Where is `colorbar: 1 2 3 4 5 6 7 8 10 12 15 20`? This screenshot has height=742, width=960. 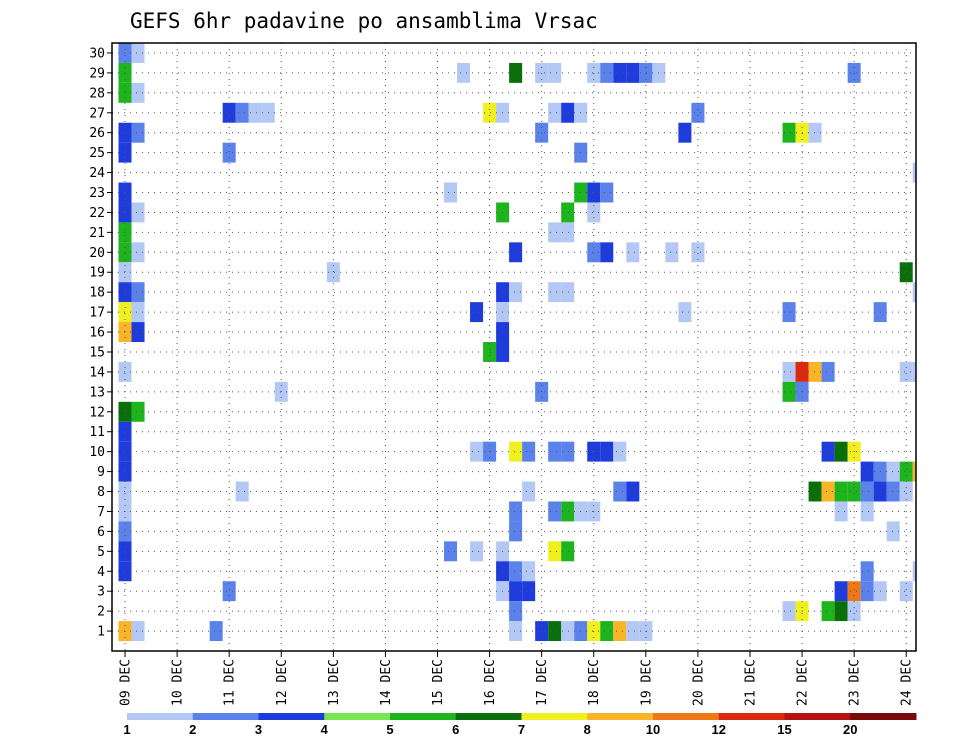 colorbar: 1 2 3 4 5 6 7 8 10 12 15 20 is located at coordinates (520, 725).